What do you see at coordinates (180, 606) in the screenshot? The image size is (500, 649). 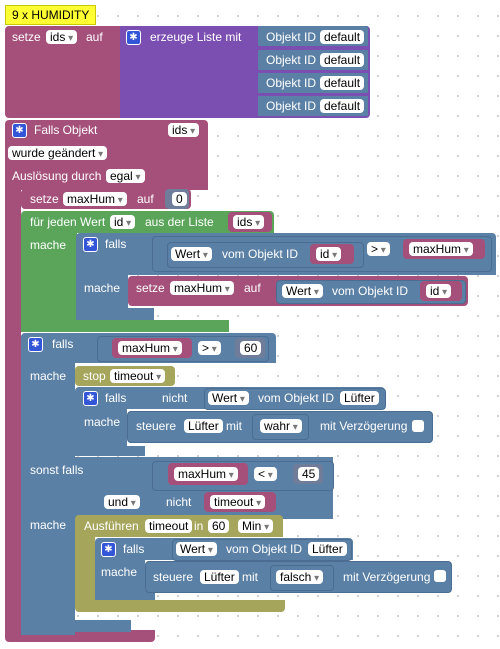 I see `timeout-bottom` at bounding box center [180, 606].